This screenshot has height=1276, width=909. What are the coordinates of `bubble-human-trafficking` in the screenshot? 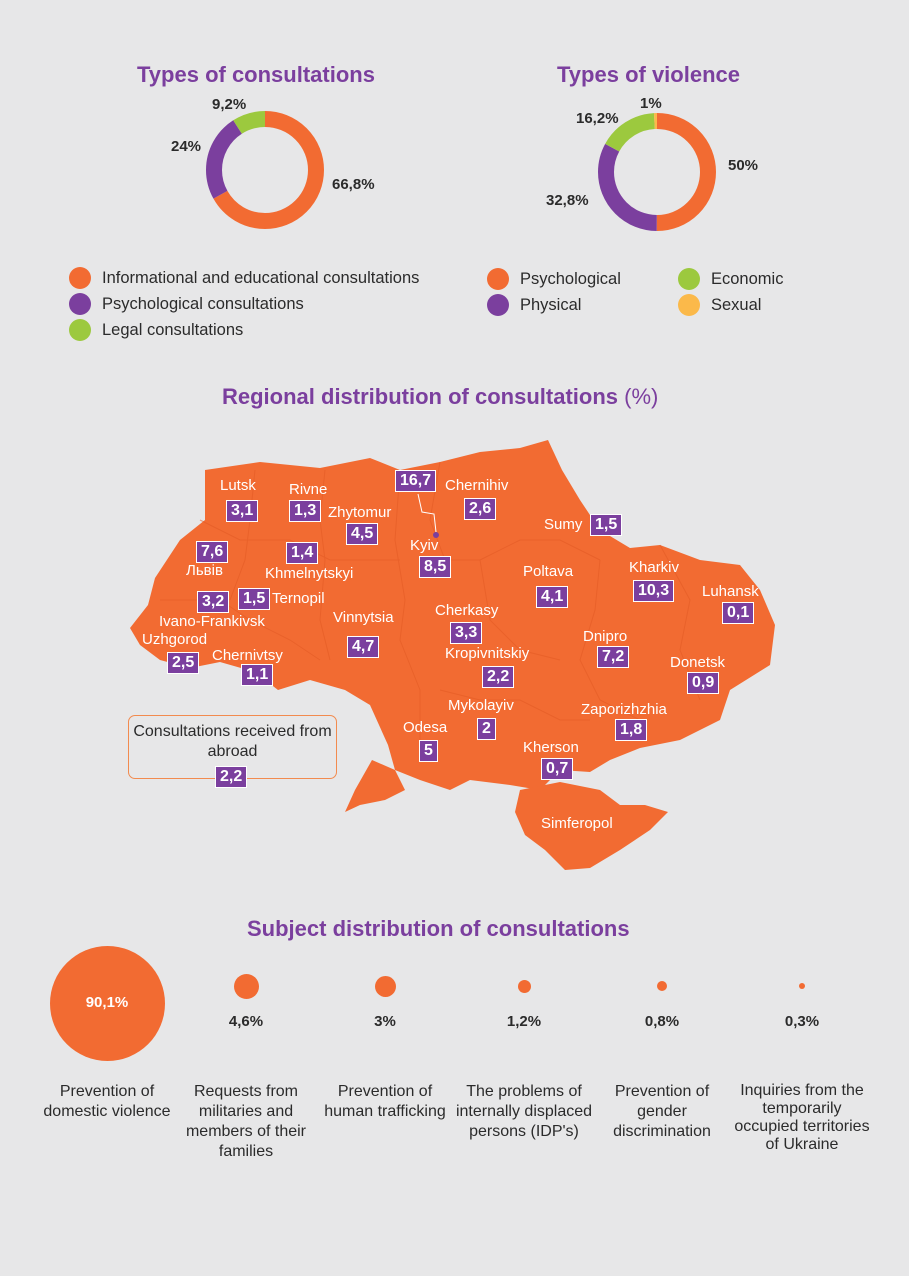 It's located at (385, 986).